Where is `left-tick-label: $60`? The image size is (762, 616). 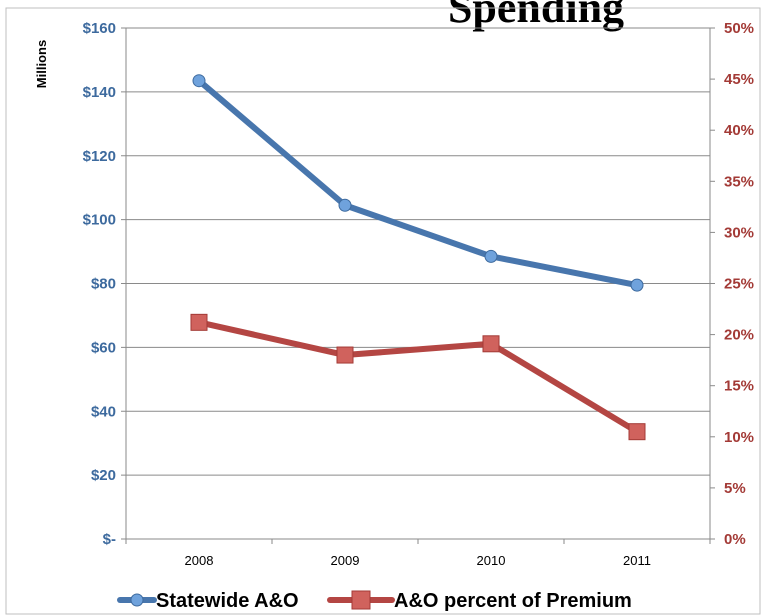
left-tick-label: $60 is located at coordinates (103, 347).